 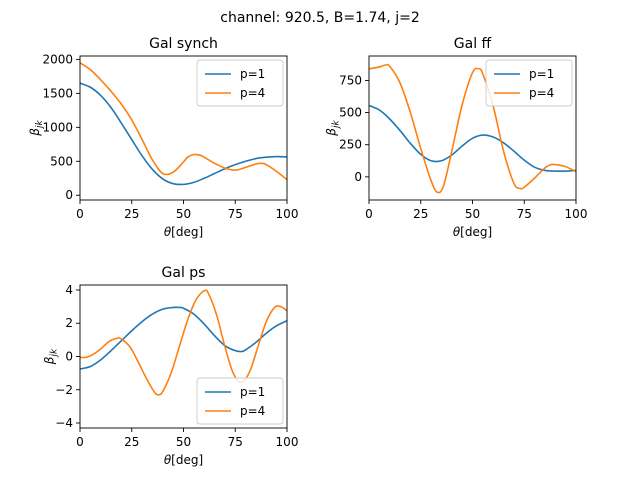 What do you see at coordinates (319, 18) in the screenshot?
I see `figure-suptitle: channel: 920.5, B=1.74, j=2` at bounding box center [319, 18].